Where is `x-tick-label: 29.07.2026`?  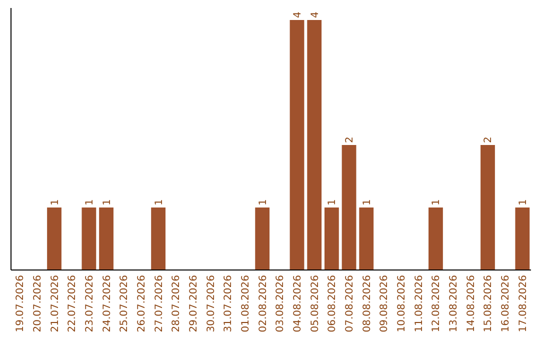 x-tick-label: 29.07.2026 is located at coordinates (194, 303).